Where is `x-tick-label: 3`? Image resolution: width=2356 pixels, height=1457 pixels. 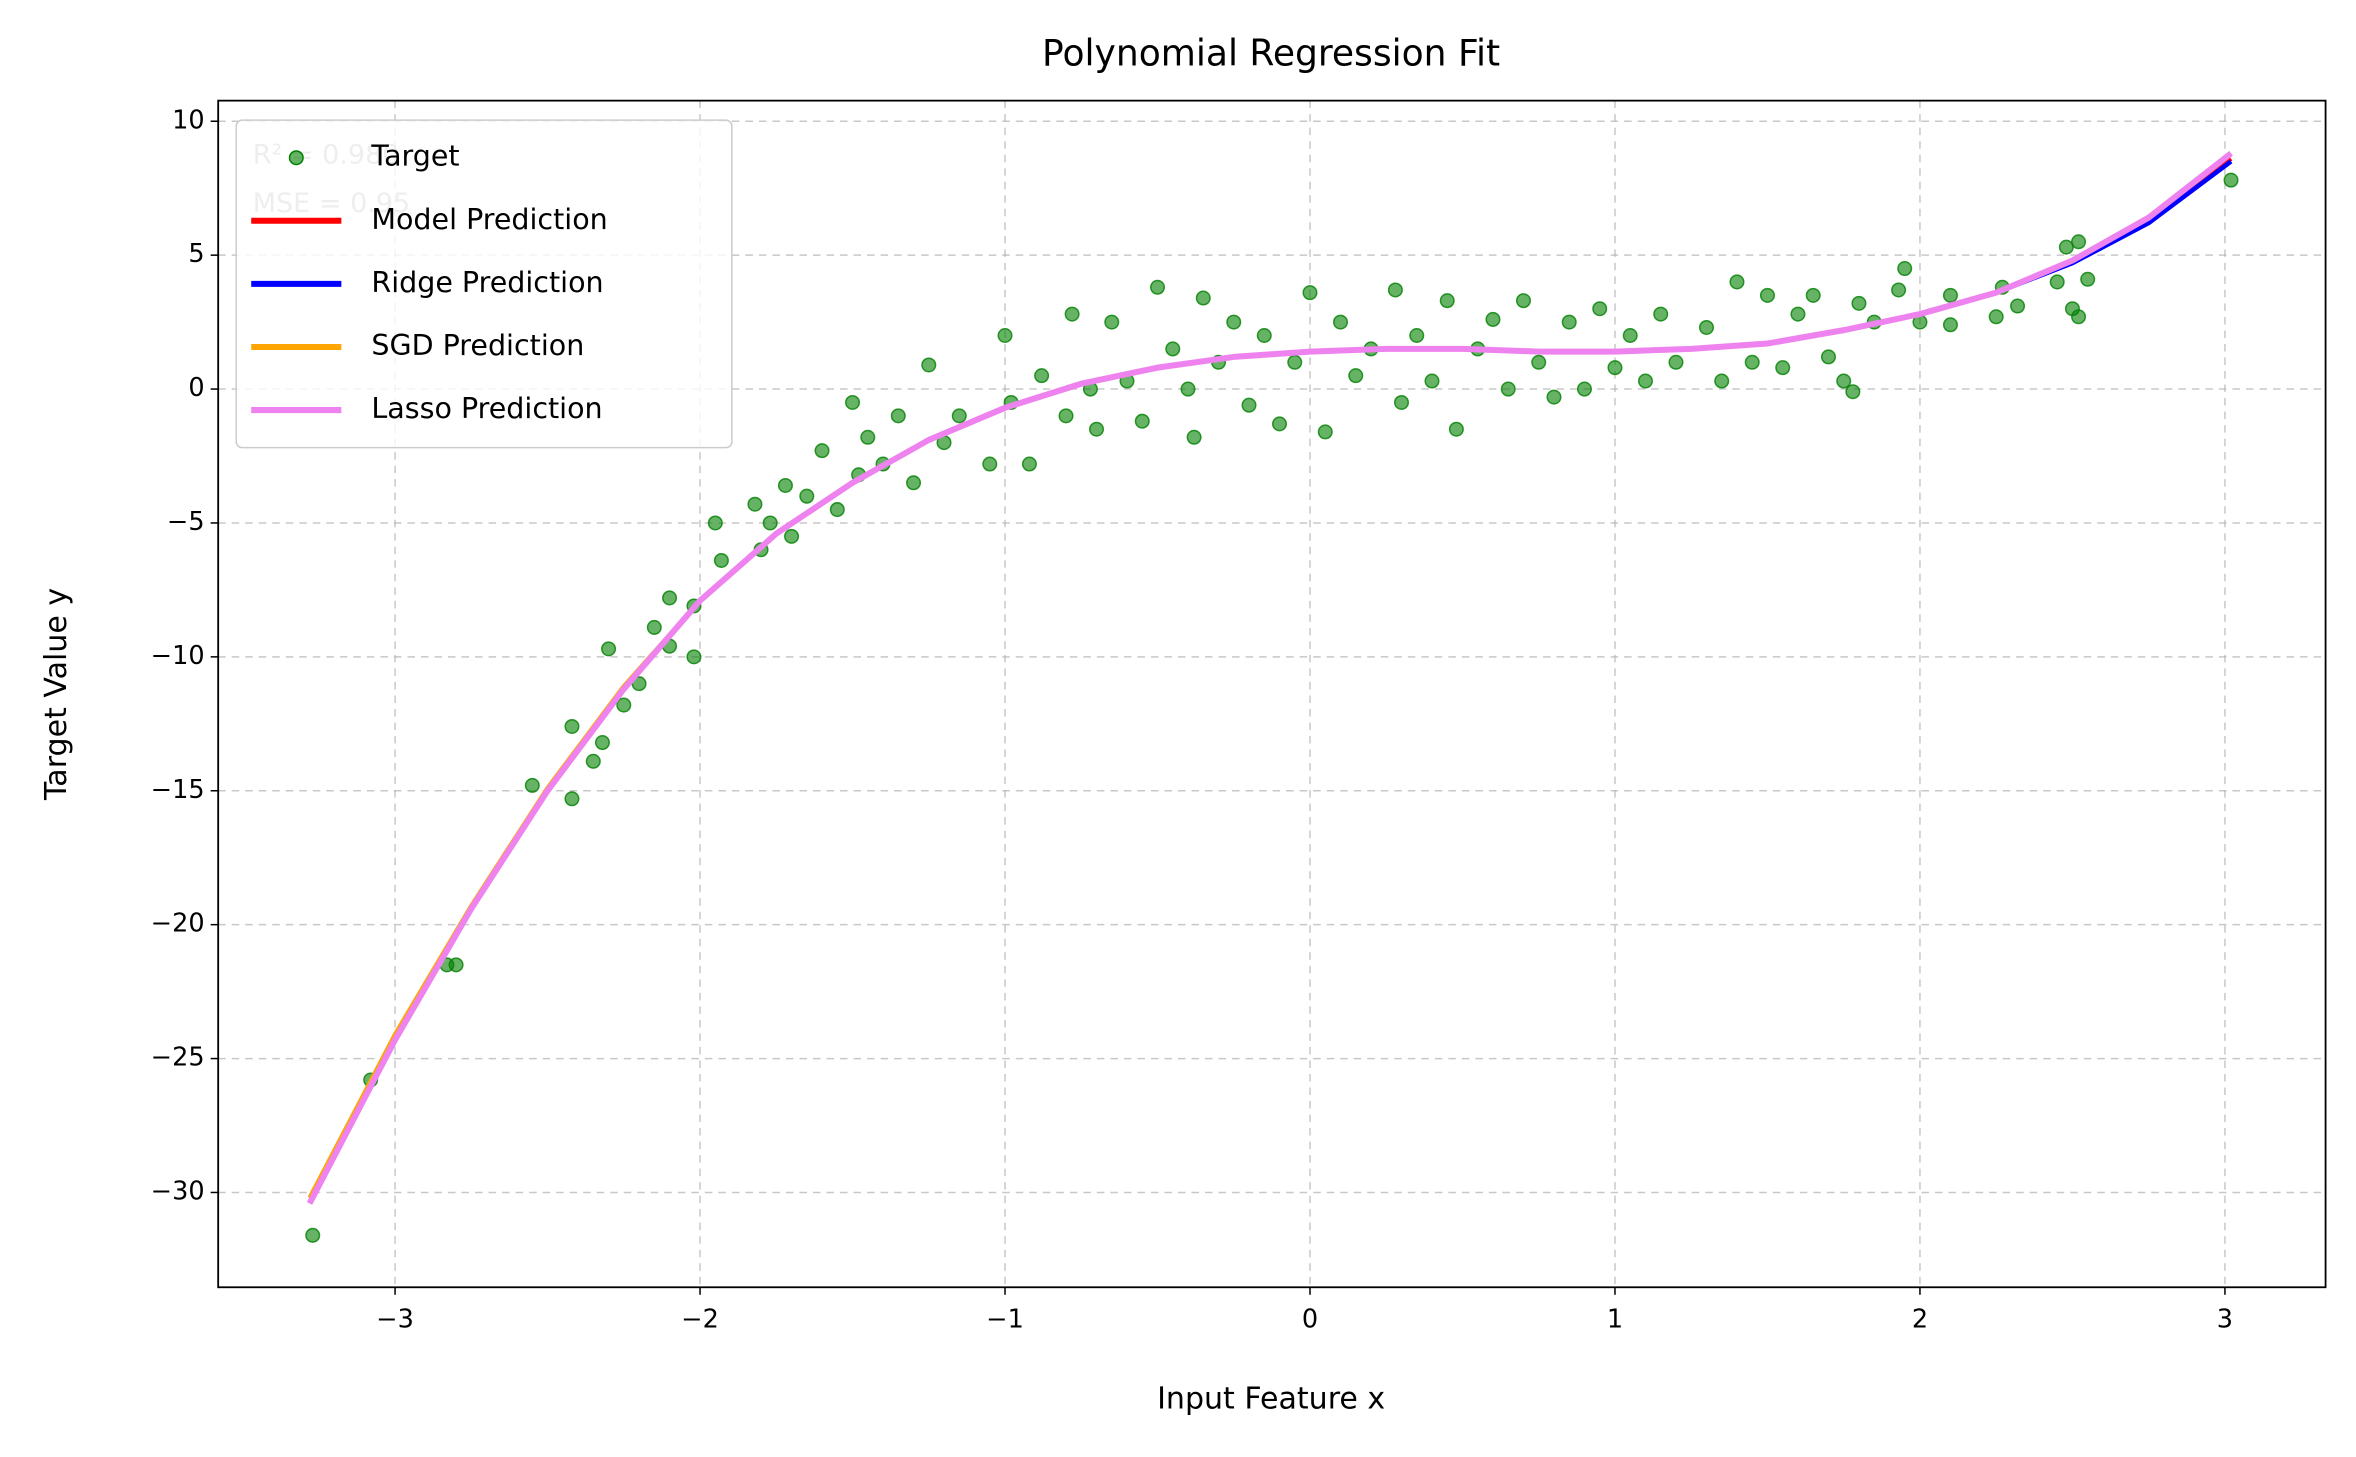 x-tick-label: 3 is located at coordinates (2225, 1319).